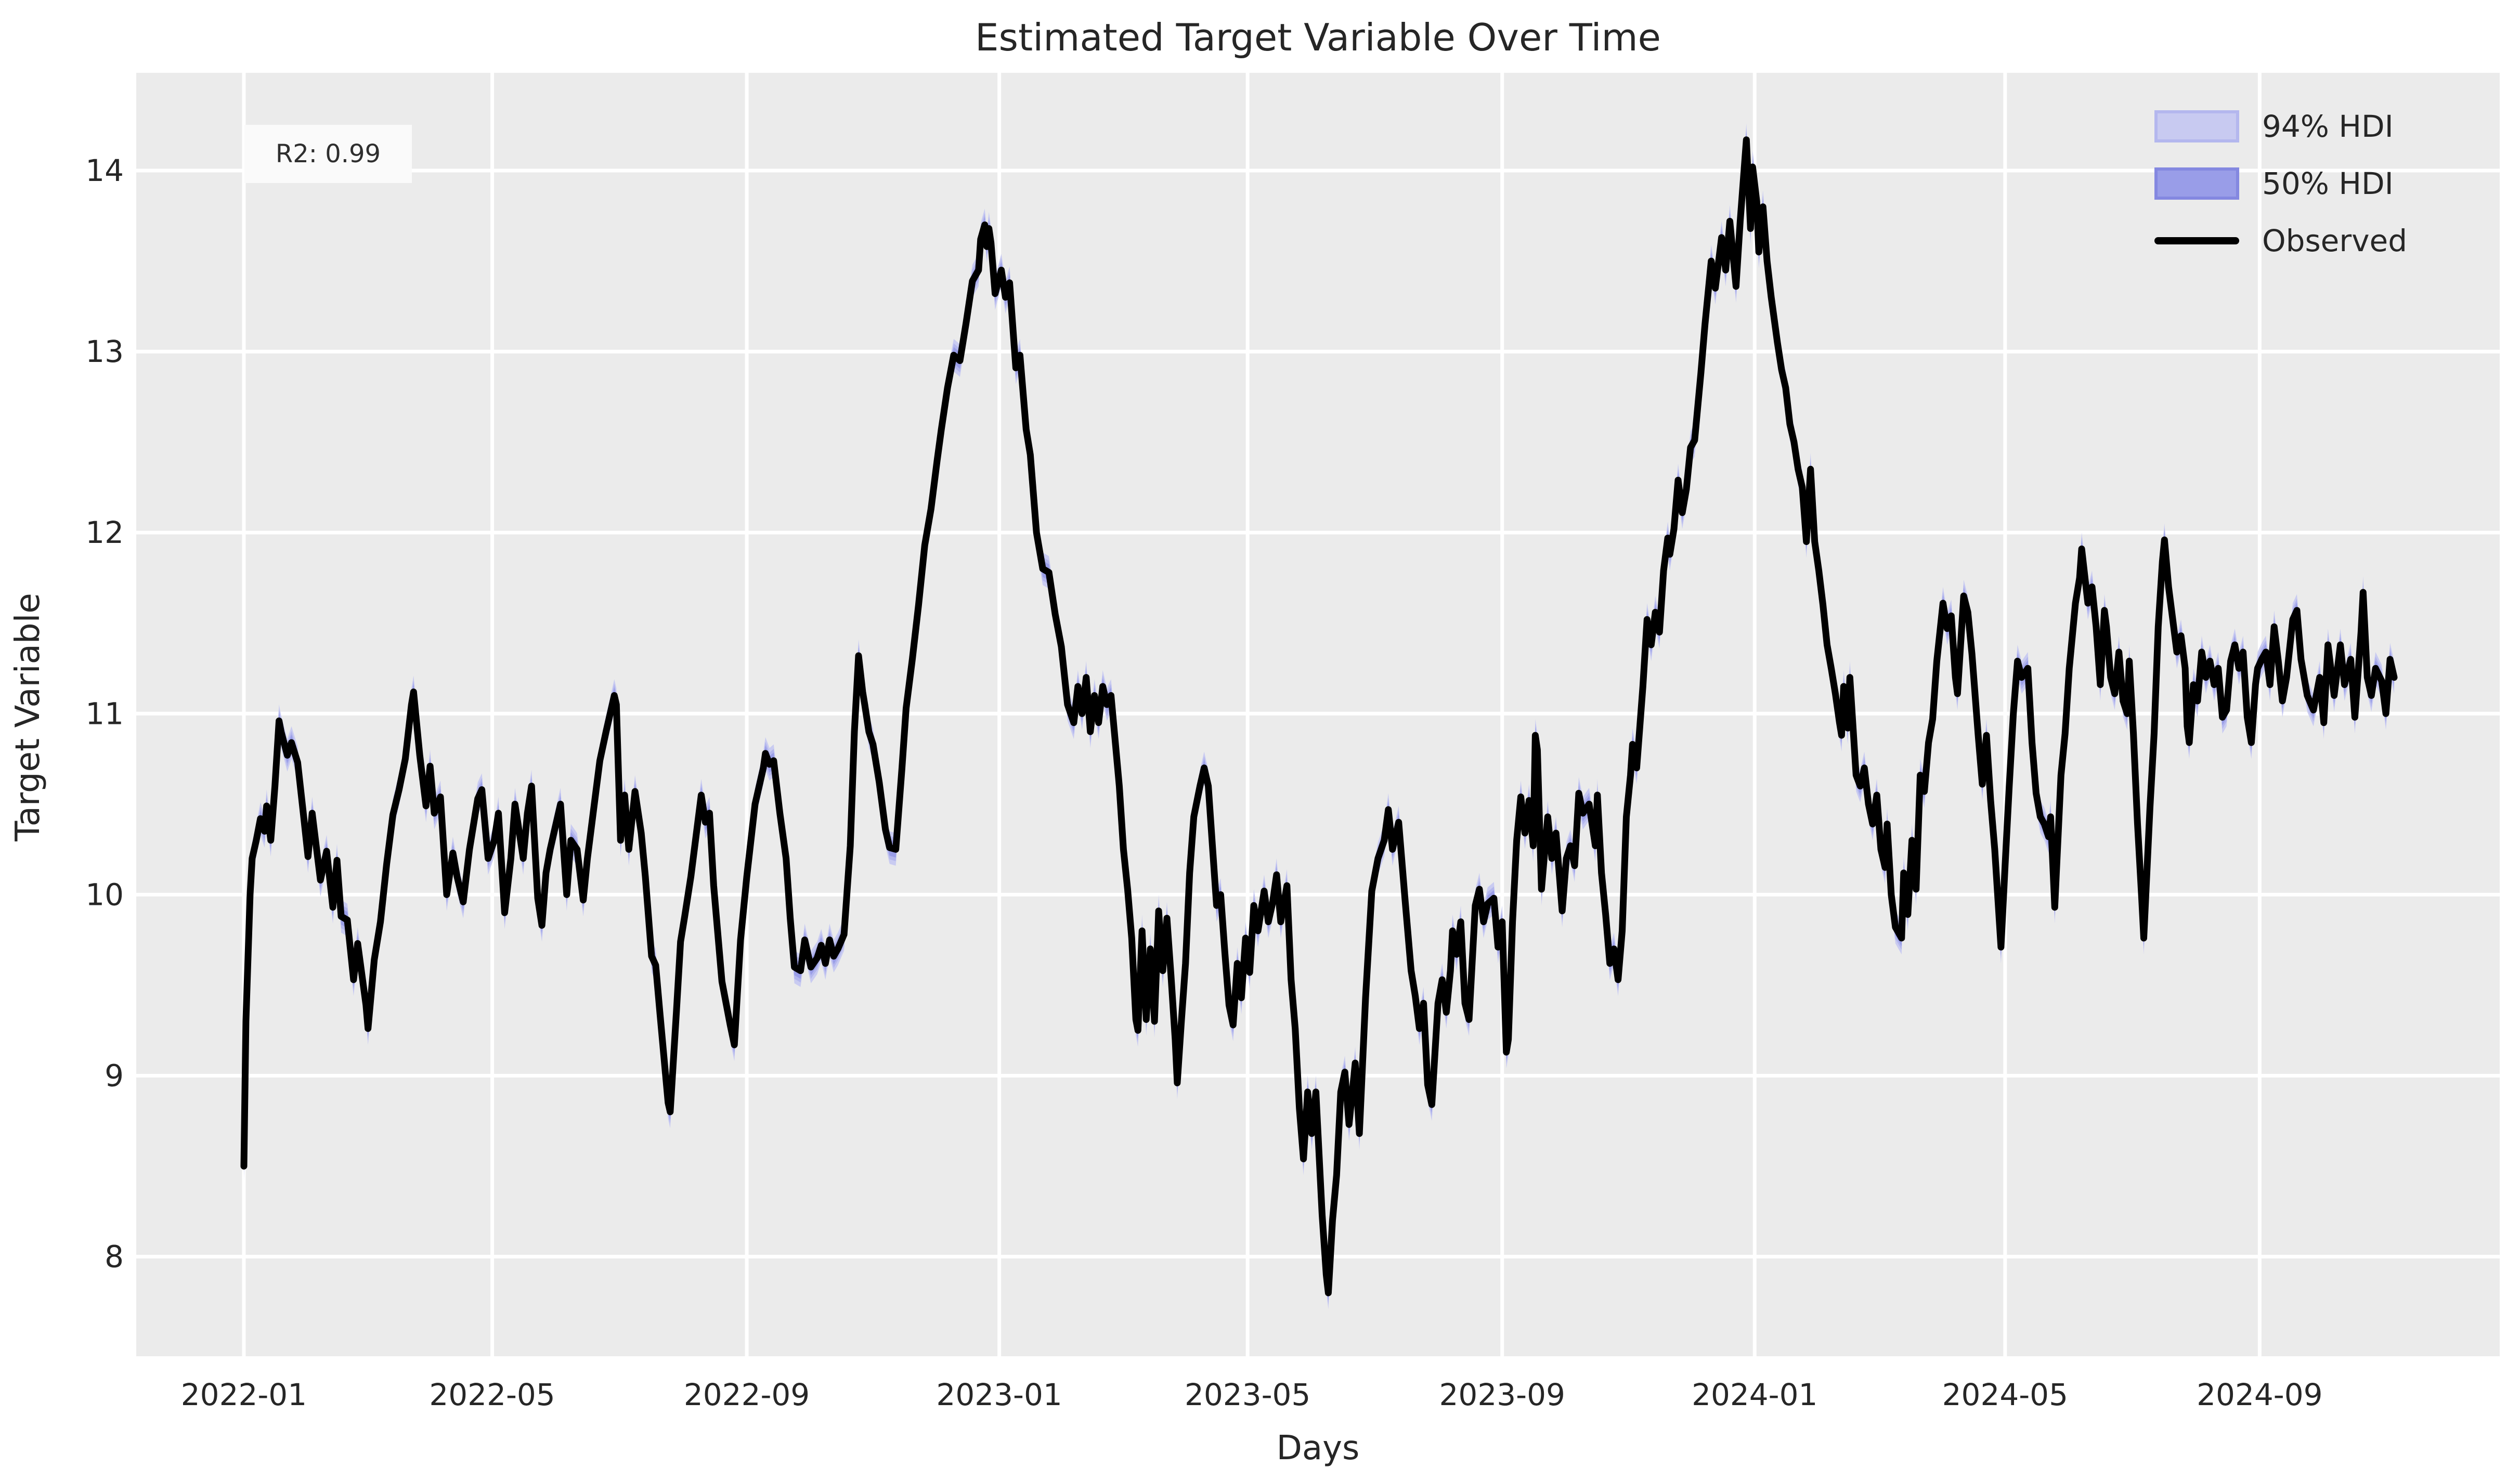 The height and width of the screenshot is (1480, 2520). I want to click on r2-annotation-text: R2: 0.99, so click(328, 153).